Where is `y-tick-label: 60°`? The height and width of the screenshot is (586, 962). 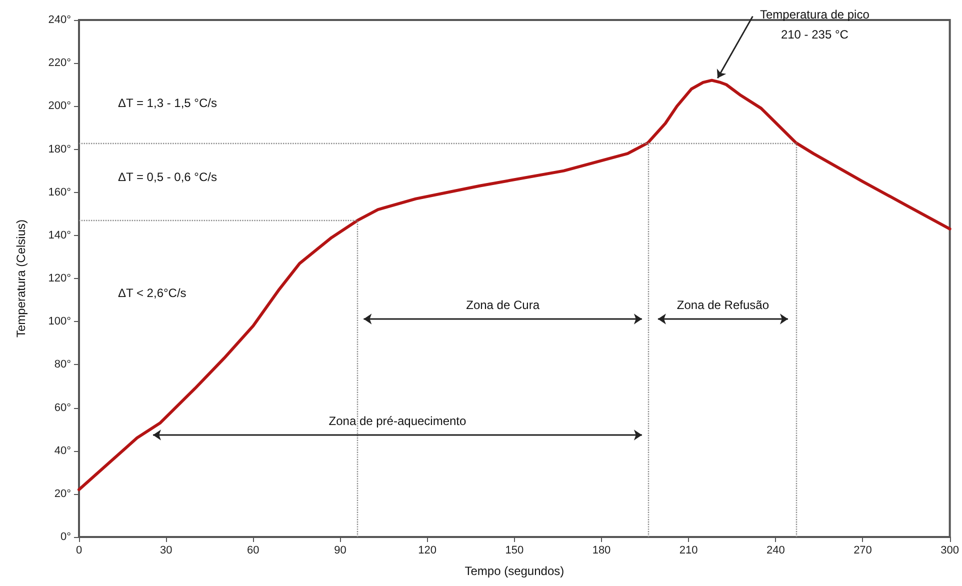 y-tick-label: 60° is located at coordinates (62, 408).